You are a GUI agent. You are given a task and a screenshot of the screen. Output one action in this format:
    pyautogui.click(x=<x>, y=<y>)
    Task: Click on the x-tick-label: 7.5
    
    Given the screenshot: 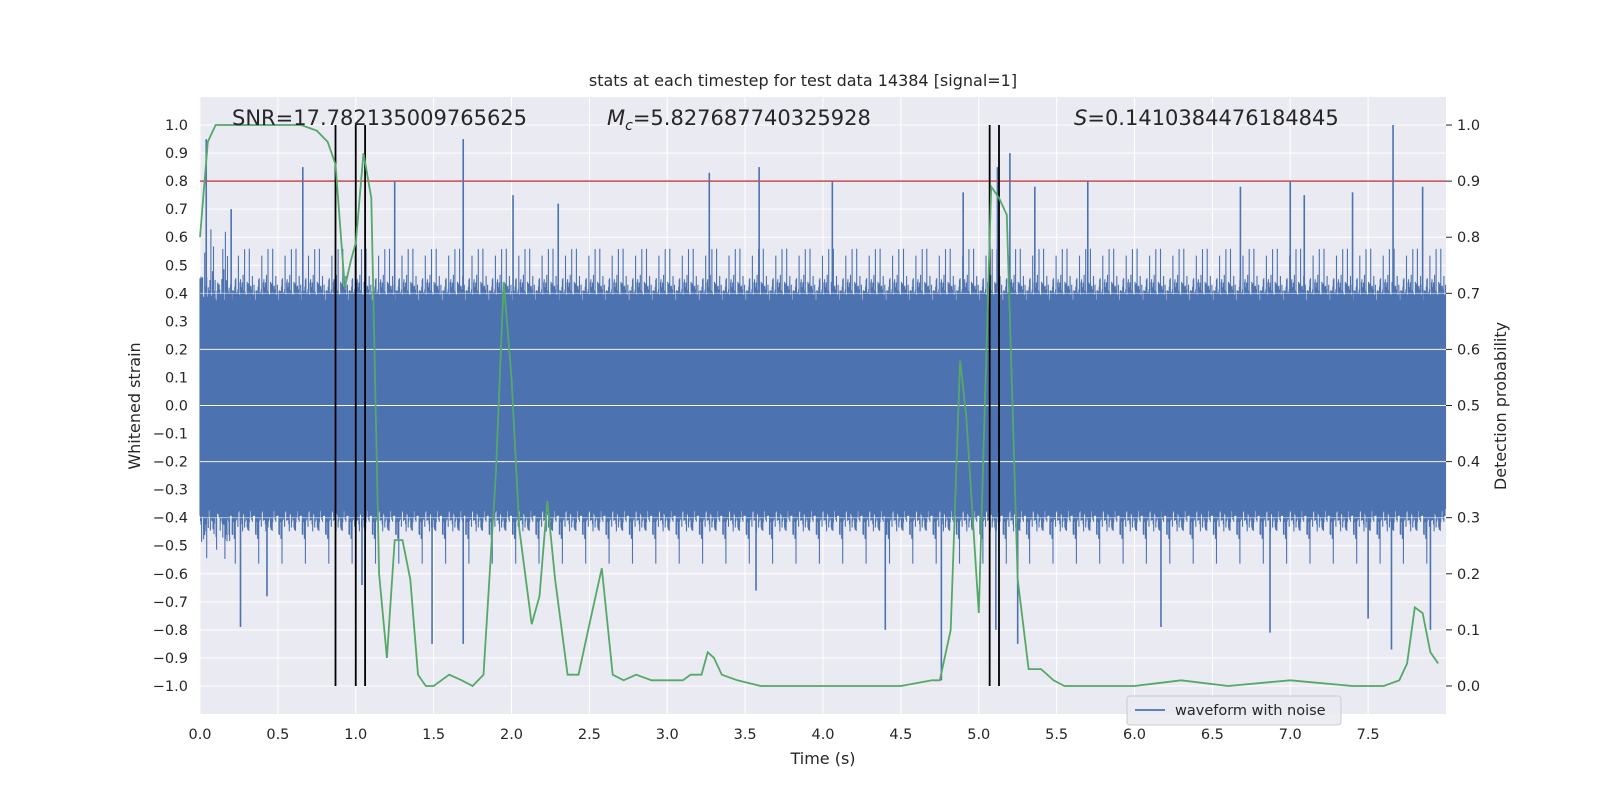 What is the action you would take?
    pyautogui.click(x=1368, y=735)
    